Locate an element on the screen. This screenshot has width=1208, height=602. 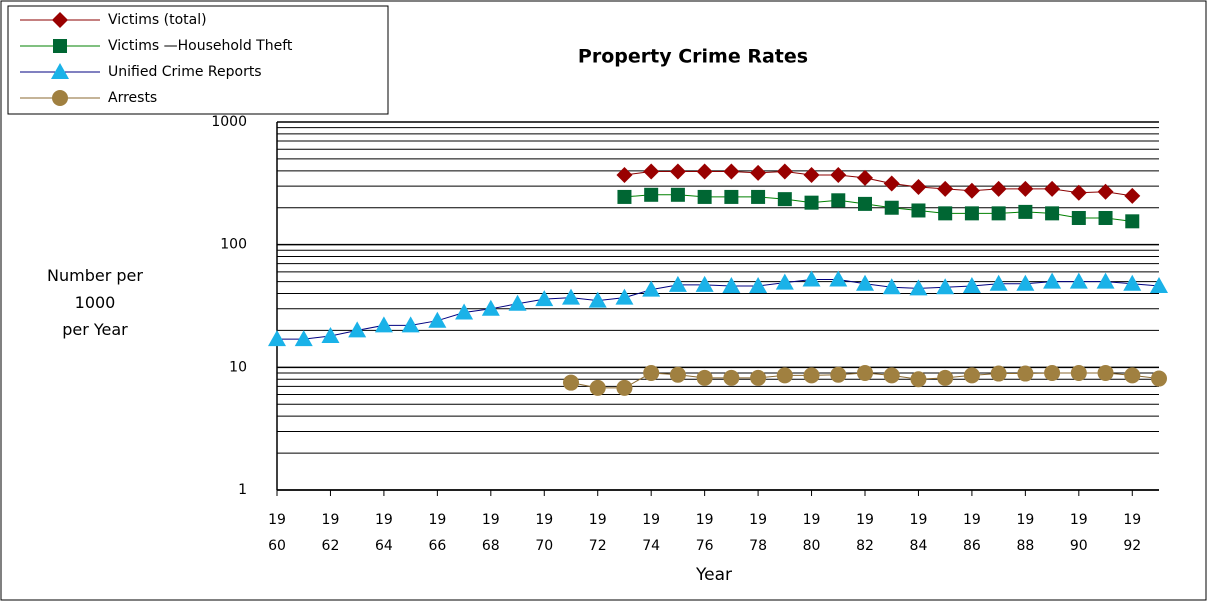
x-tick-label: 19 60 is located at coordinates (277, 533).